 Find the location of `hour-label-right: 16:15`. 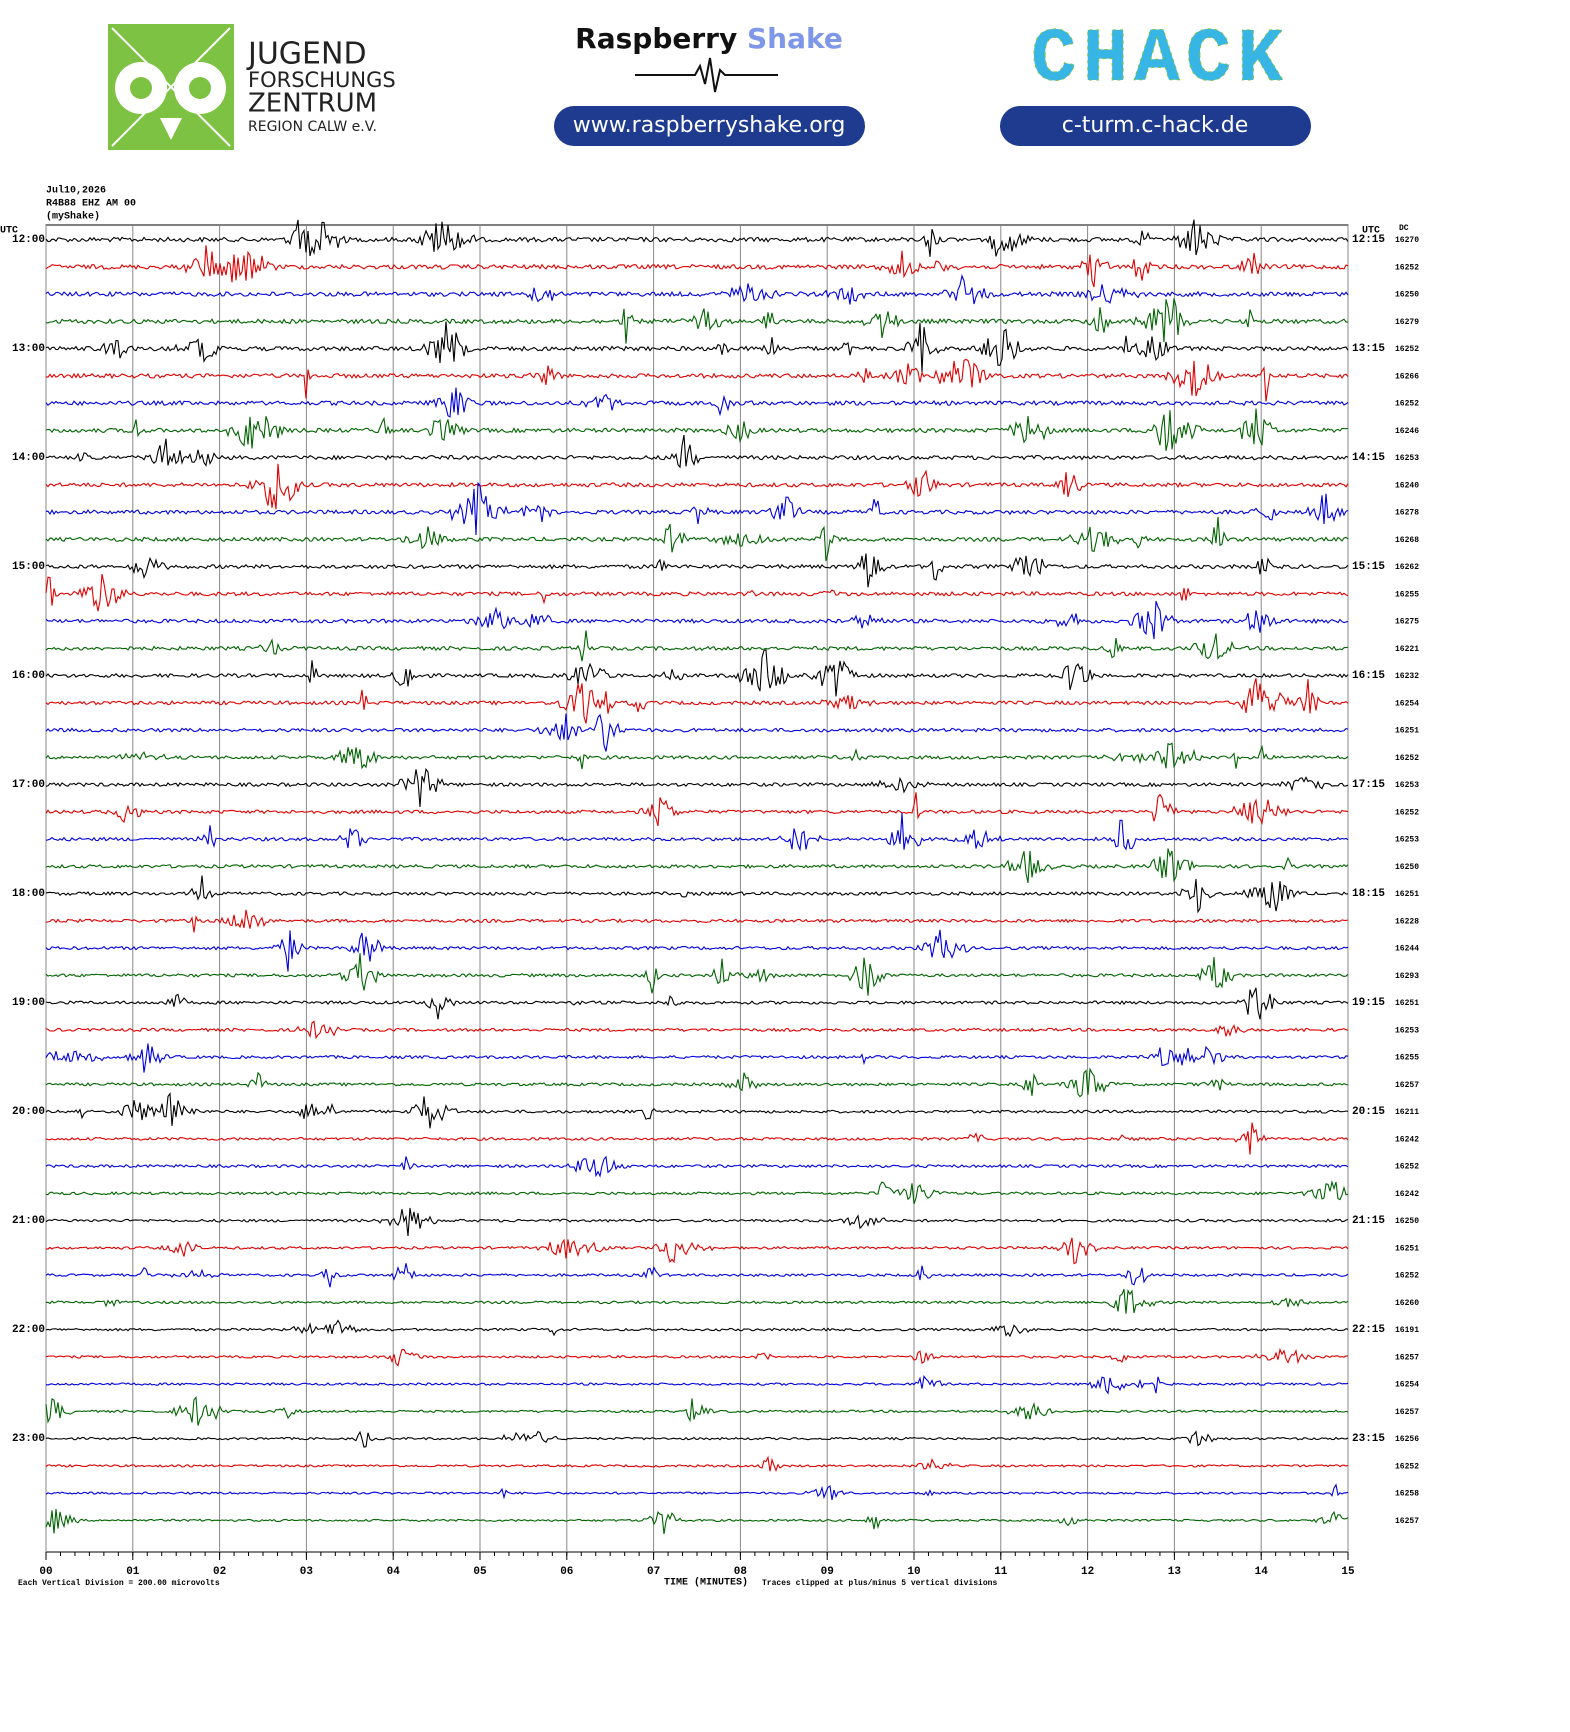

hour-label-right: 16:15 is located at coordinates (1368, 676).